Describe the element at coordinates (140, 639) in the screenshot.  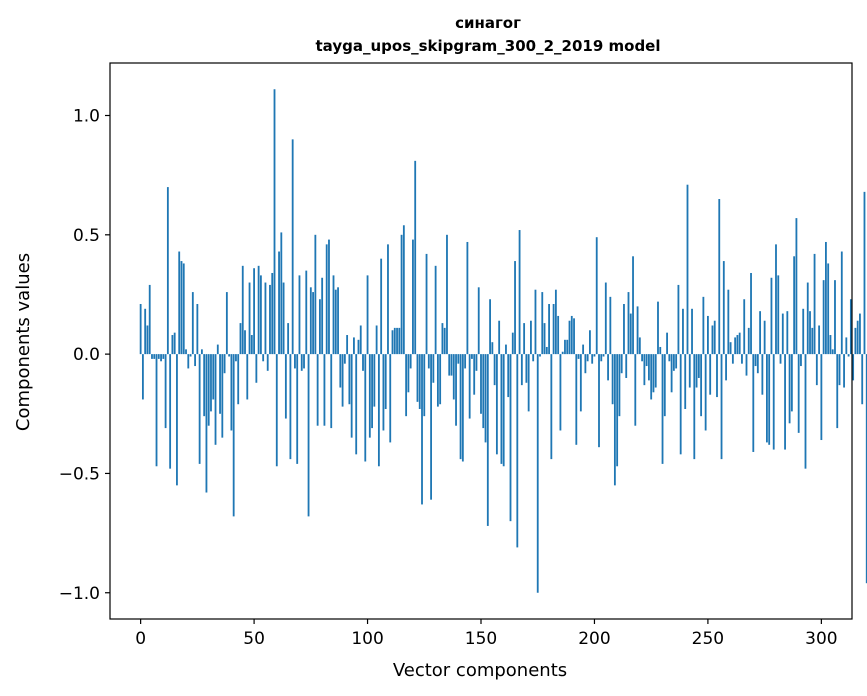
I see `x-tick-label: 0` at that location.